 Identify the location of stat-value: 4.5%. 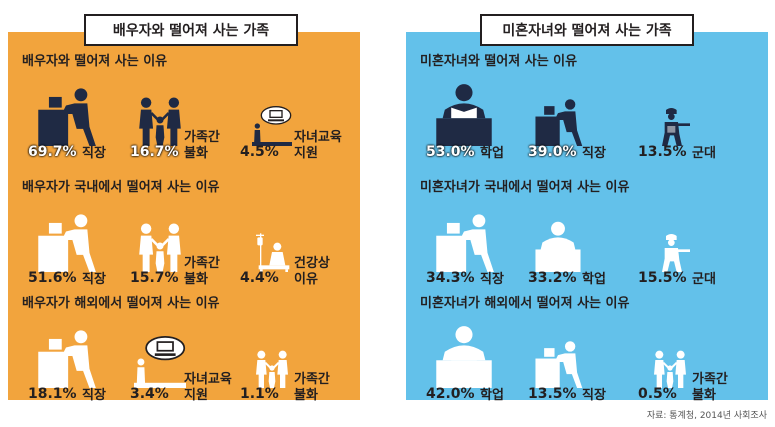
(259, 152).